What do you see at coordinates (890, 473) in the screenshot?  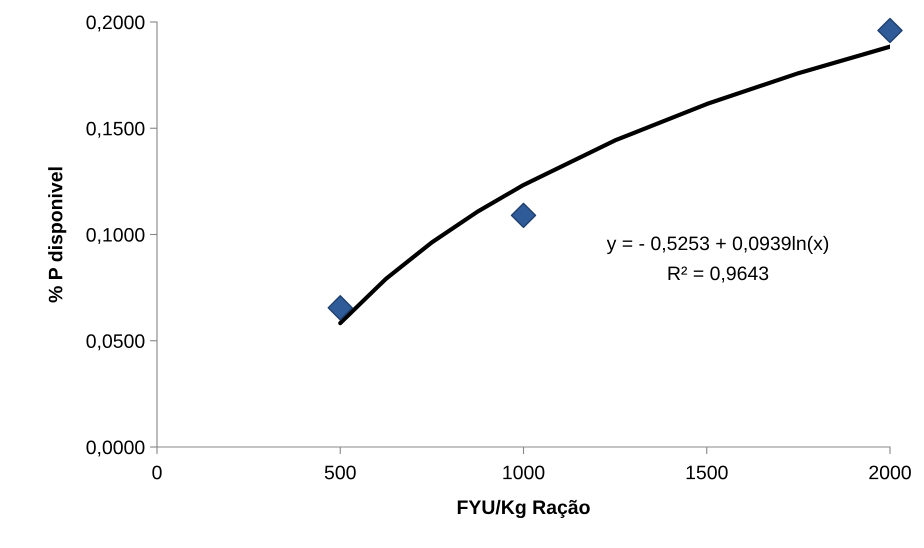 I see `x-tick-label: 2000` at bounding box center [890, 473].